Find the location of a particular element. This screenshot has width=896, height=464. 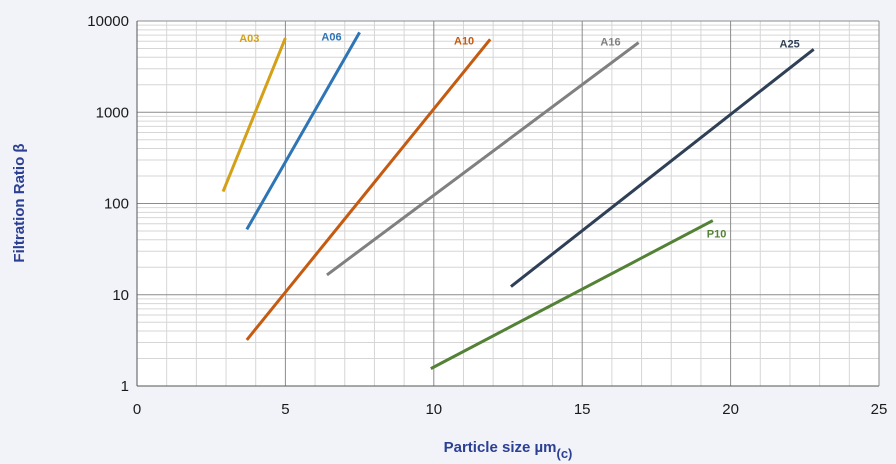

y-tick-label: 1 is located at coordinates (125, 386).